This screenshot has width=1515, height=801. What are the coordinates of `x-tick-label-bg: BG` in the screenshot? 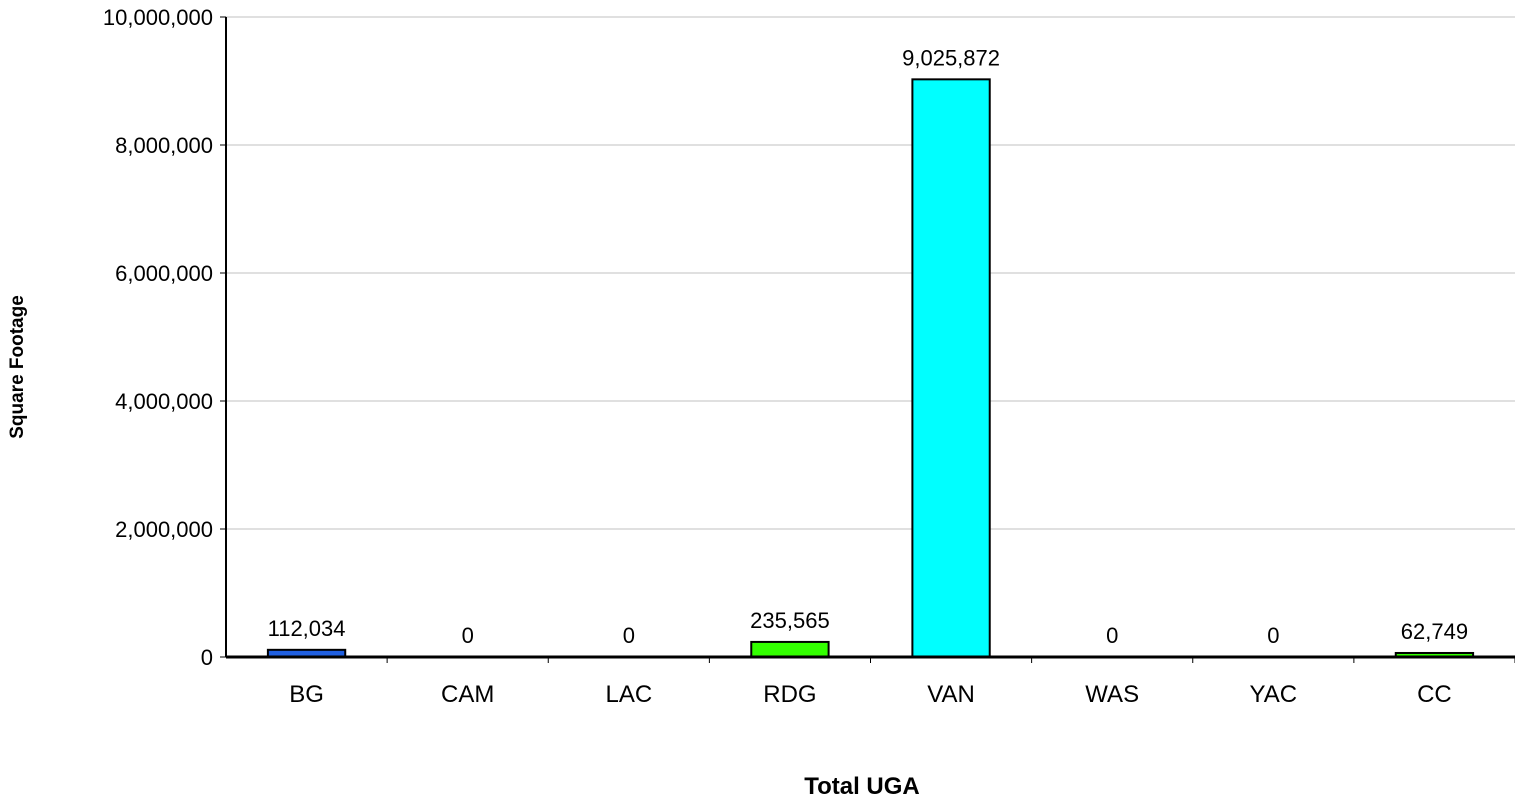 It's located at (306, 694).